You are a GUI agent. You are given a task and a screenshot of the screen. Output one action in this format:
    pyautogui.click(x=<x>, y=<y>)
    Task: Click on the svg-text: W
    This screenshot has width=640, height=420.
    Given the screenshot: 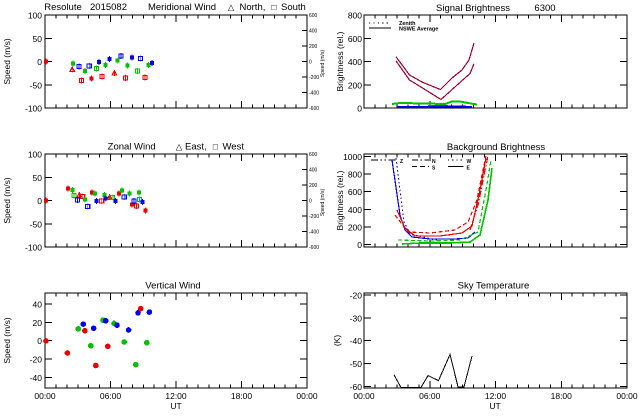 What is the action you would take?
    pyautogui.click(x=469, y=162)
    